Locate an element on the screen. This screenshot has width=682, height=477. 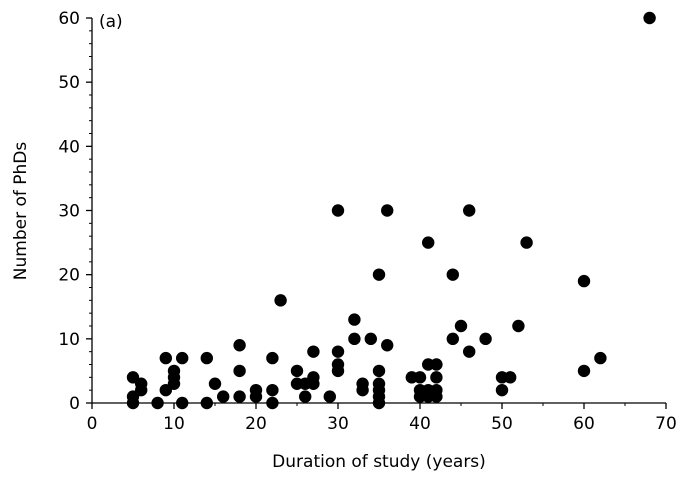
x-tick-label: 40 is located at coordinates (420, 424).